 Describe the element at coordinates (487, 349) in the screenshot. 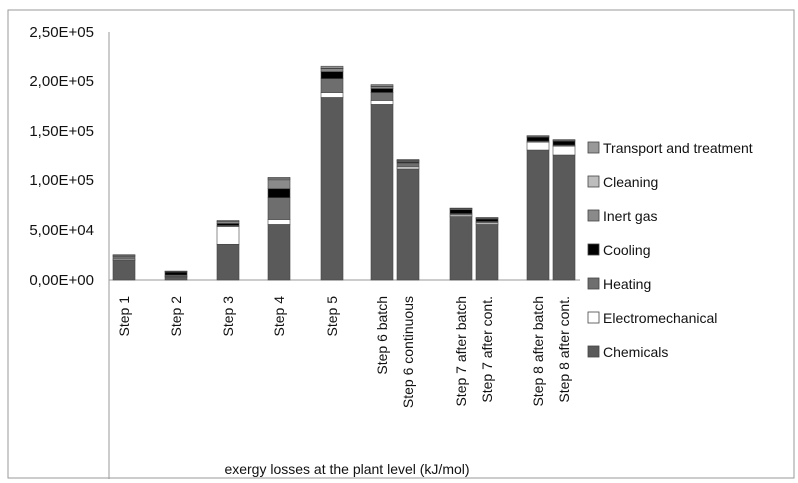

I see `category-label: Step 7 after cont.` at that location.